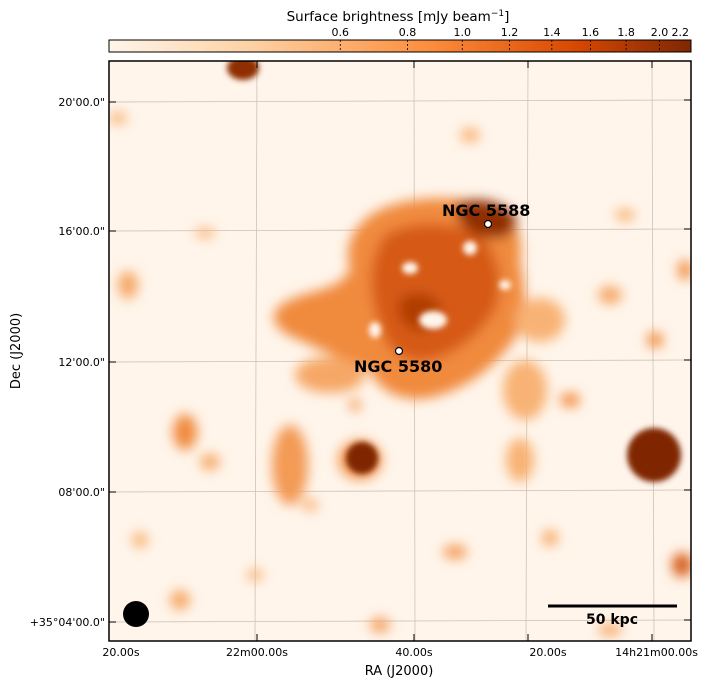 The width and height of the screenshot is (706, 683). What do you see at coordinates (257, 652) in the screenshot?
I see `x-tick-label: 22m00.00s` at bounding box center [257, 652].